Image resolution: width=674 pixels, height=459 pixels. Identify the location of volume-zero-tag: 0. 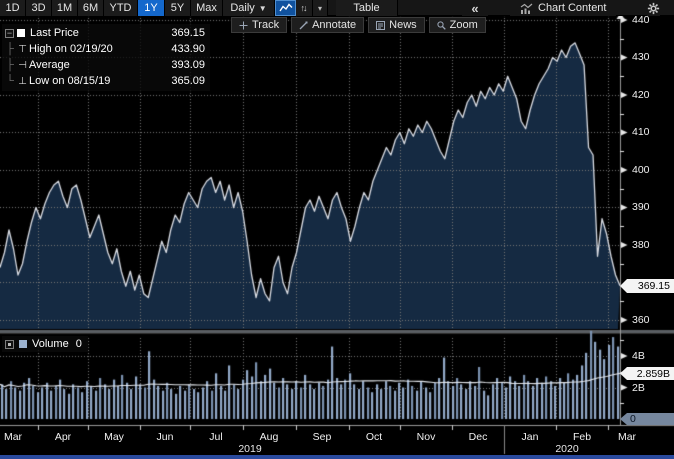
(647, 419).